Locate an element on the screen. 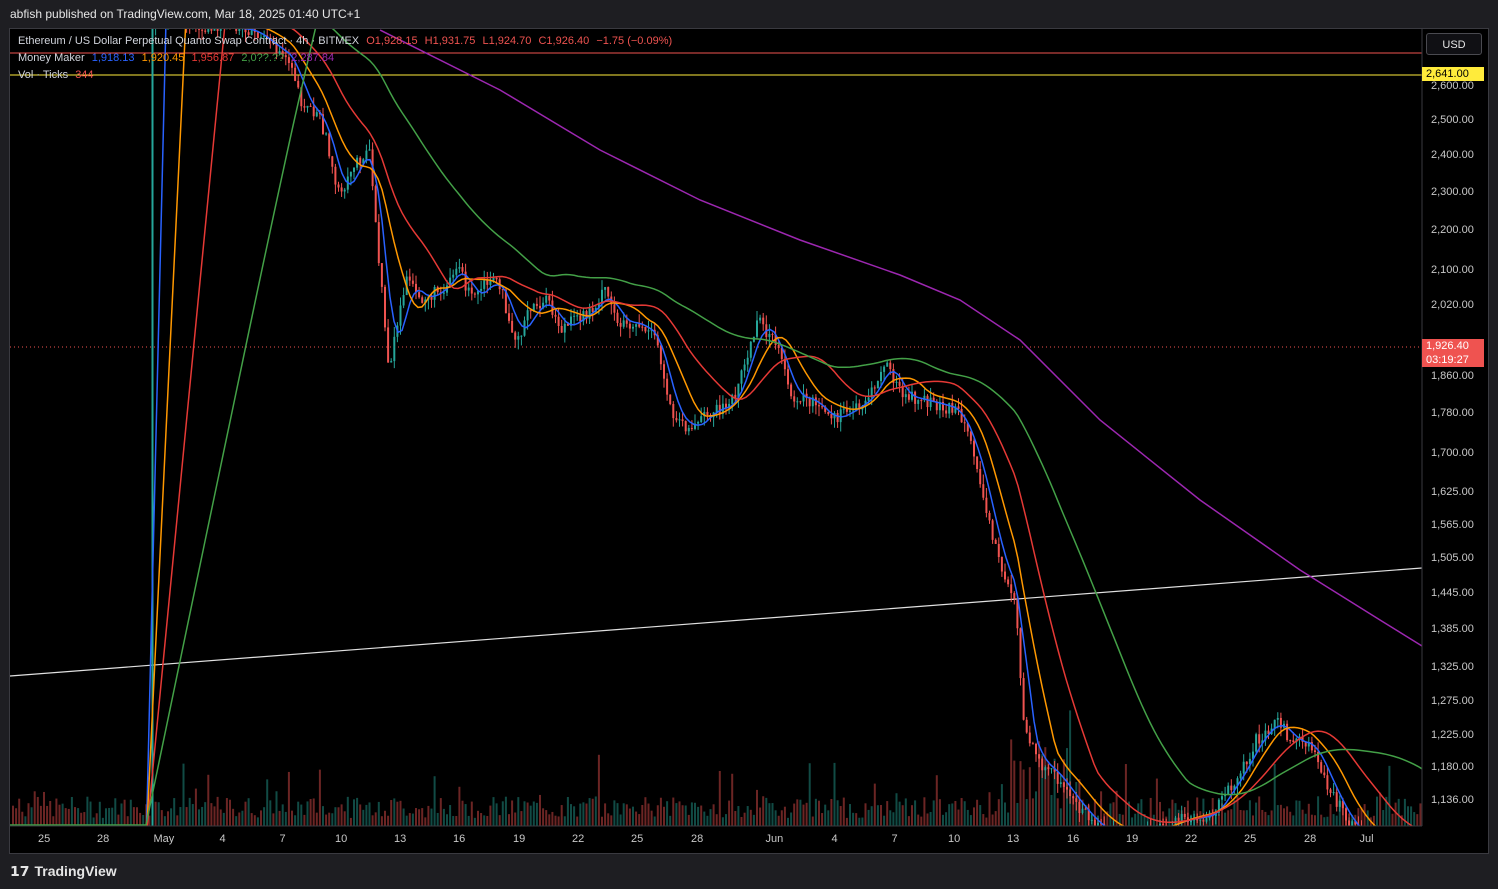 This screenshot has height=889, width=1498. time-axis-label: 25 is located at coordinates (44, 839).